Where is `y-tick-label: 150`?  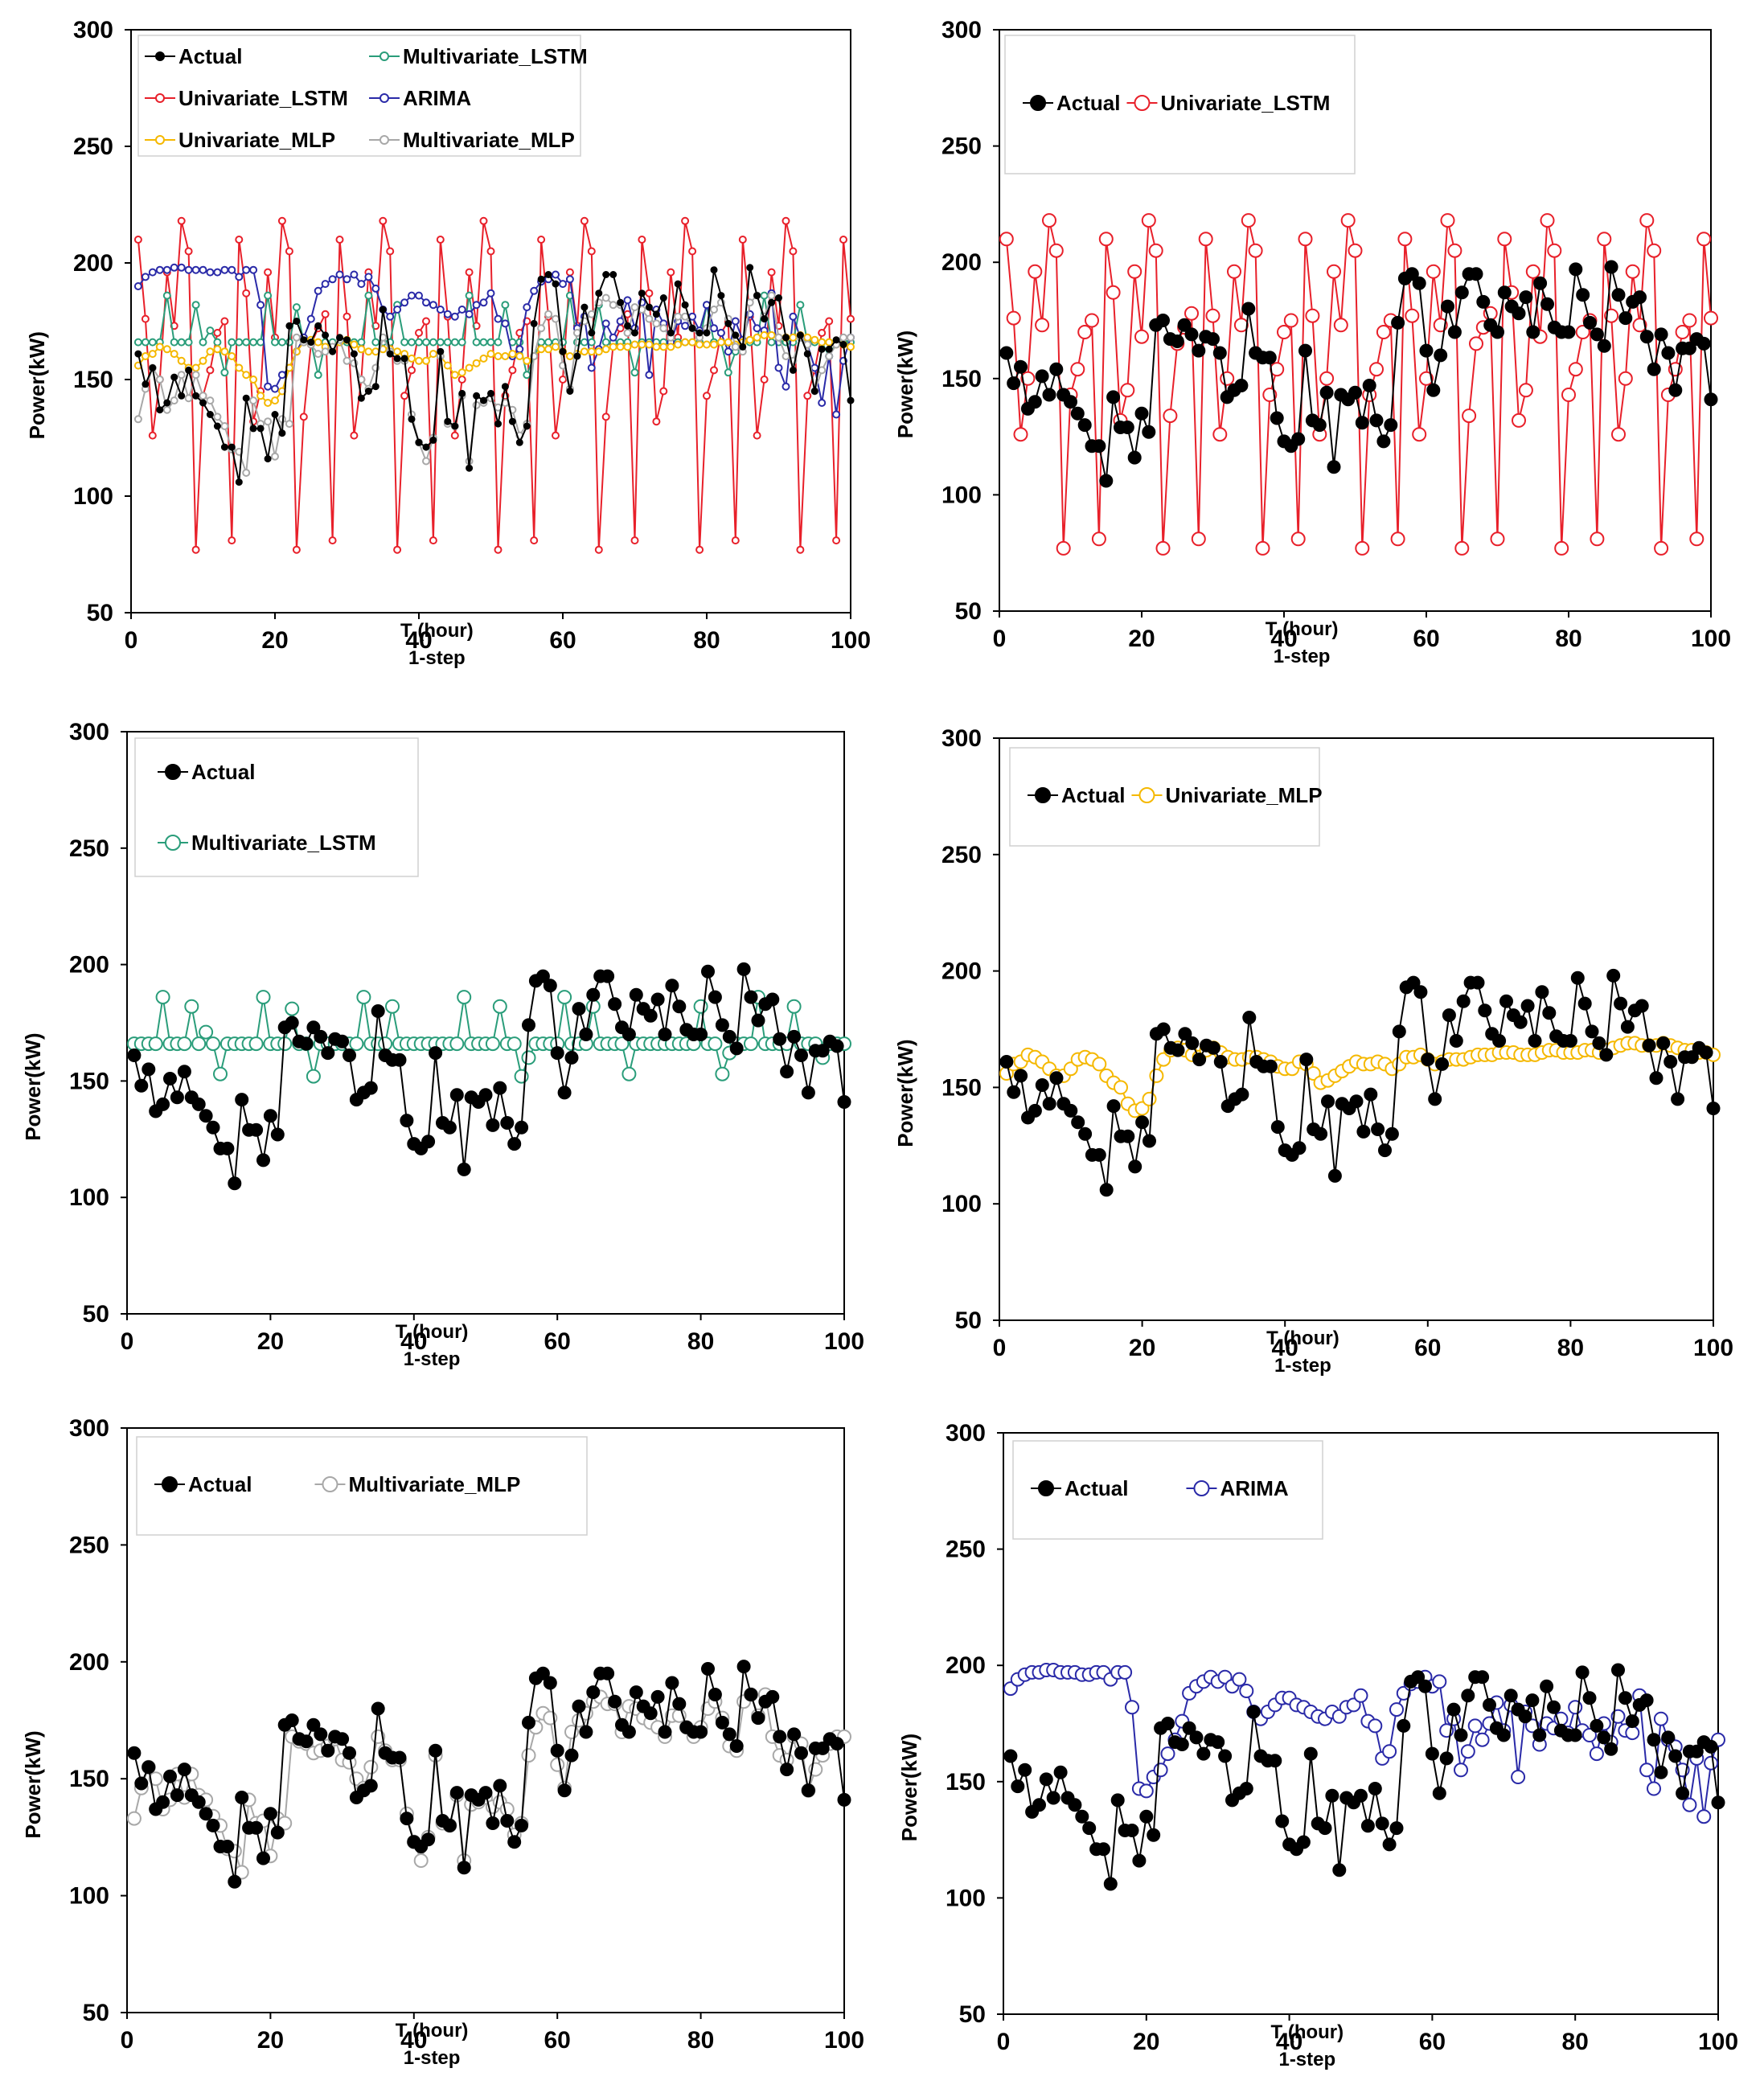 y-tick-label: 150 is located at coordinates (966, 1782).